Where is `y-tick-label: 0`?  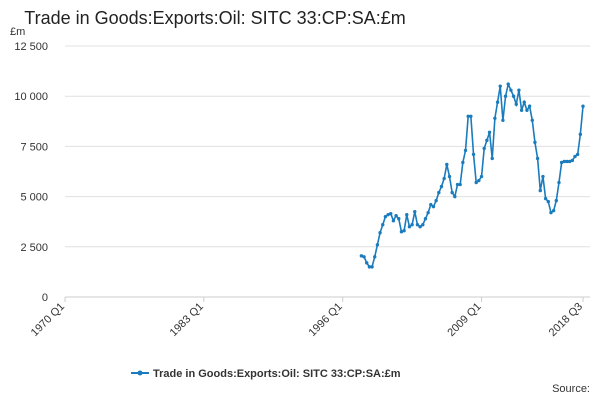 y-tick-label: 0 is located at coordinates (45, 298).